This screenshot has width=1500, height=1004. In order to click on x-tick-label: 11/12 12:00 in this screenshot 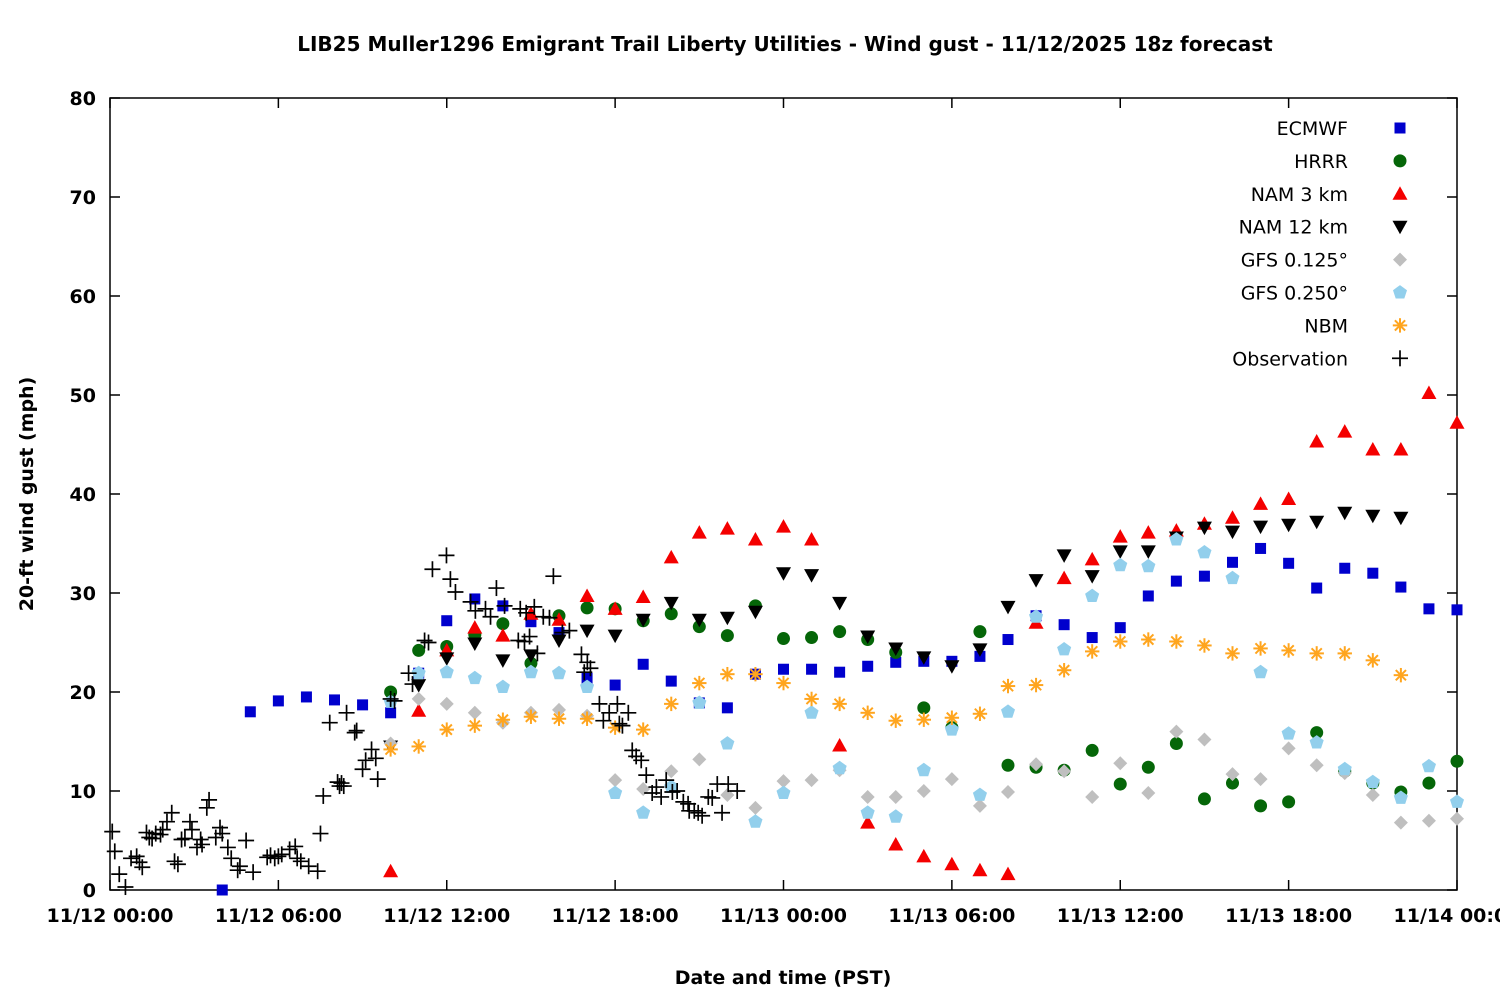, I will do `click(446, 916)`.